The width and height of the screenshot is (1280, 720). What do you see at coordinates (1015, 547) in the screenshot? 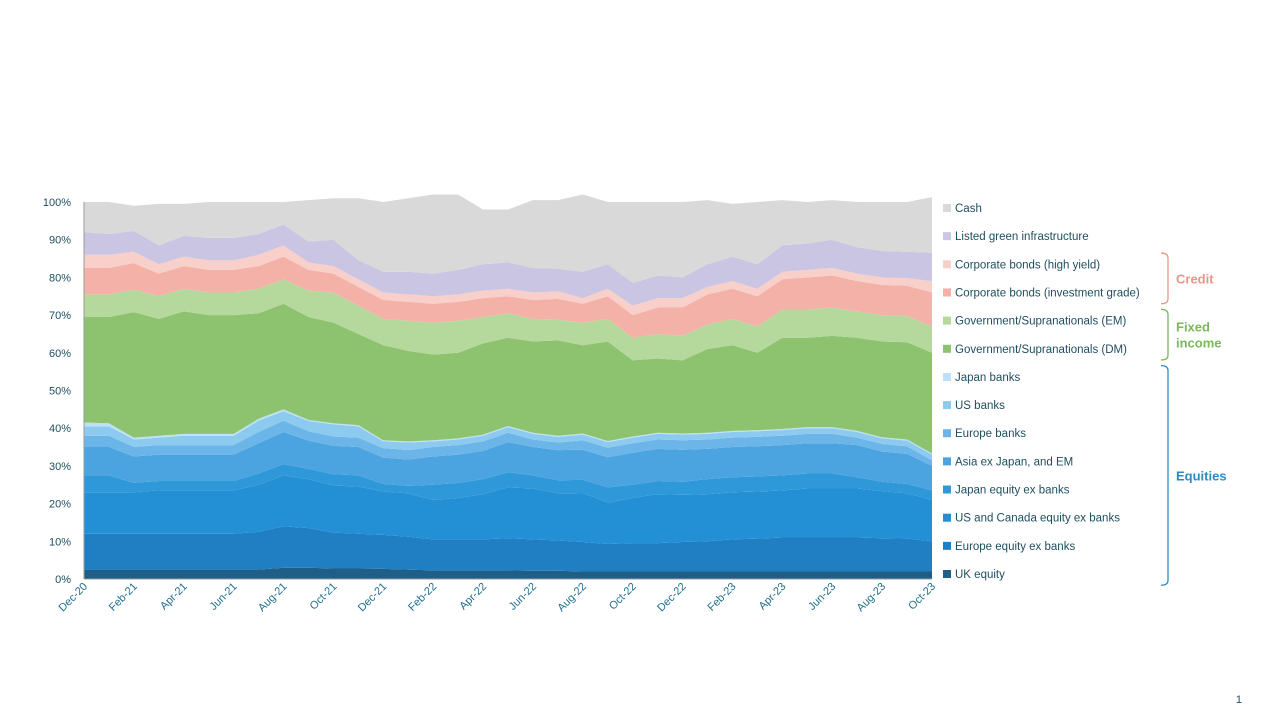
I see `legend-label: Europe equity ex banks` at bounding box center [1015, 547].